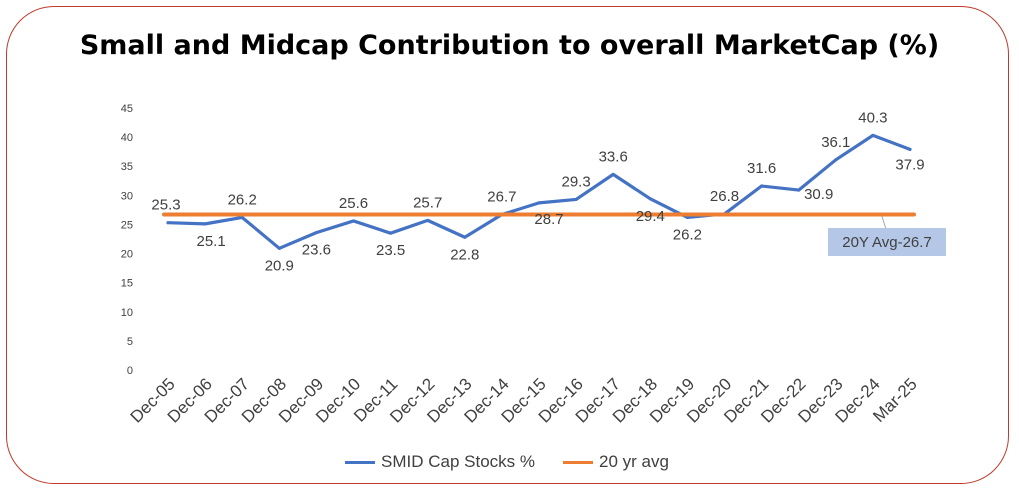  What do you see at coordinates (130, 342) in the screenshot?
I see `y-tick-label: 5` at bounding box center [130, 342].